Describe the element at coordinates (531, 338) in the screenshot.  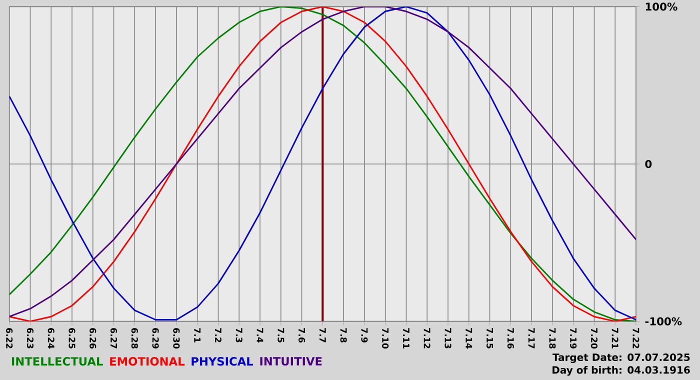
I see `x-tick-label: 7.17` at that location.